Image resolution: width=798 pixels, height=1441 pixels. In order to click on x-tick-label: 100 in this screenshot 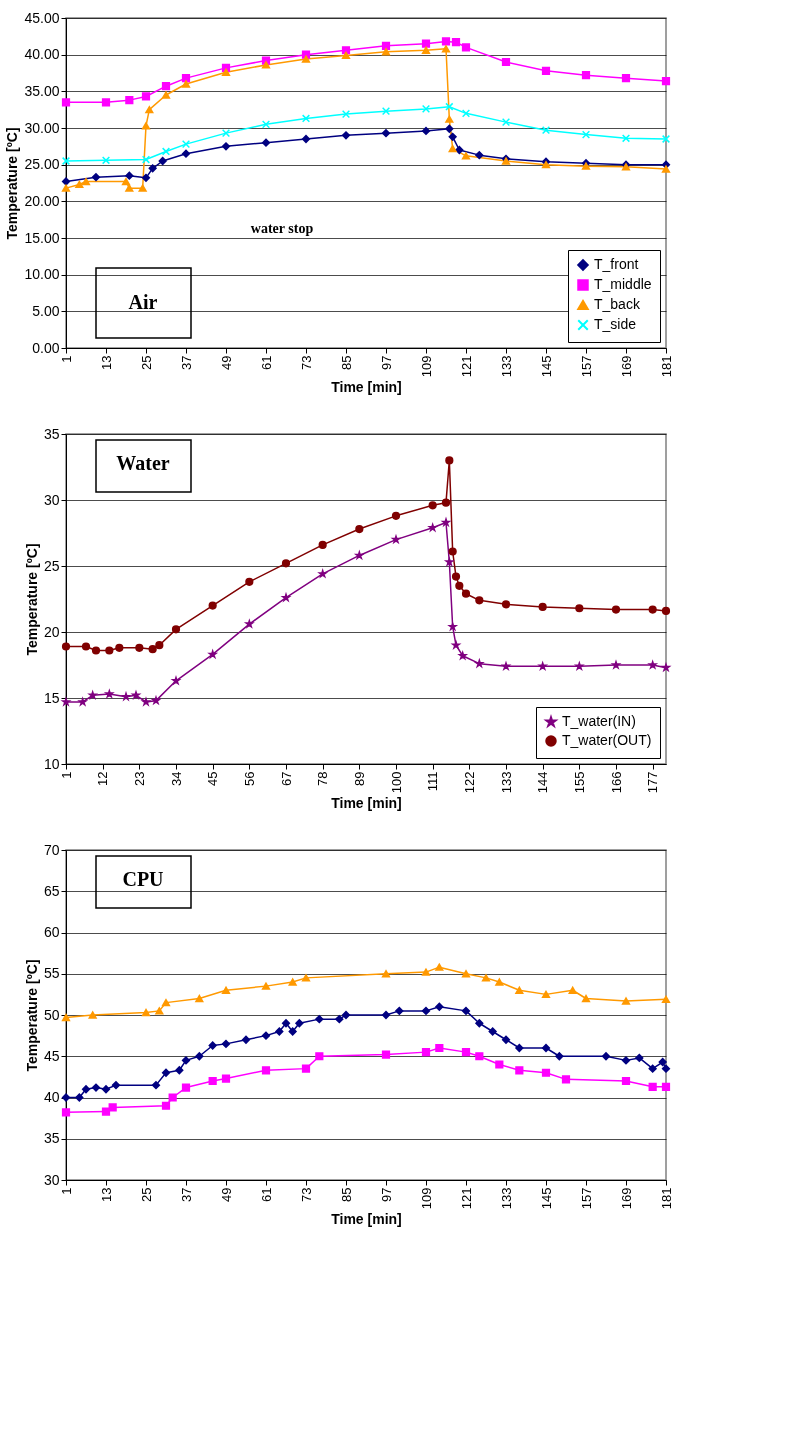, I will do `click(396, 782)`.